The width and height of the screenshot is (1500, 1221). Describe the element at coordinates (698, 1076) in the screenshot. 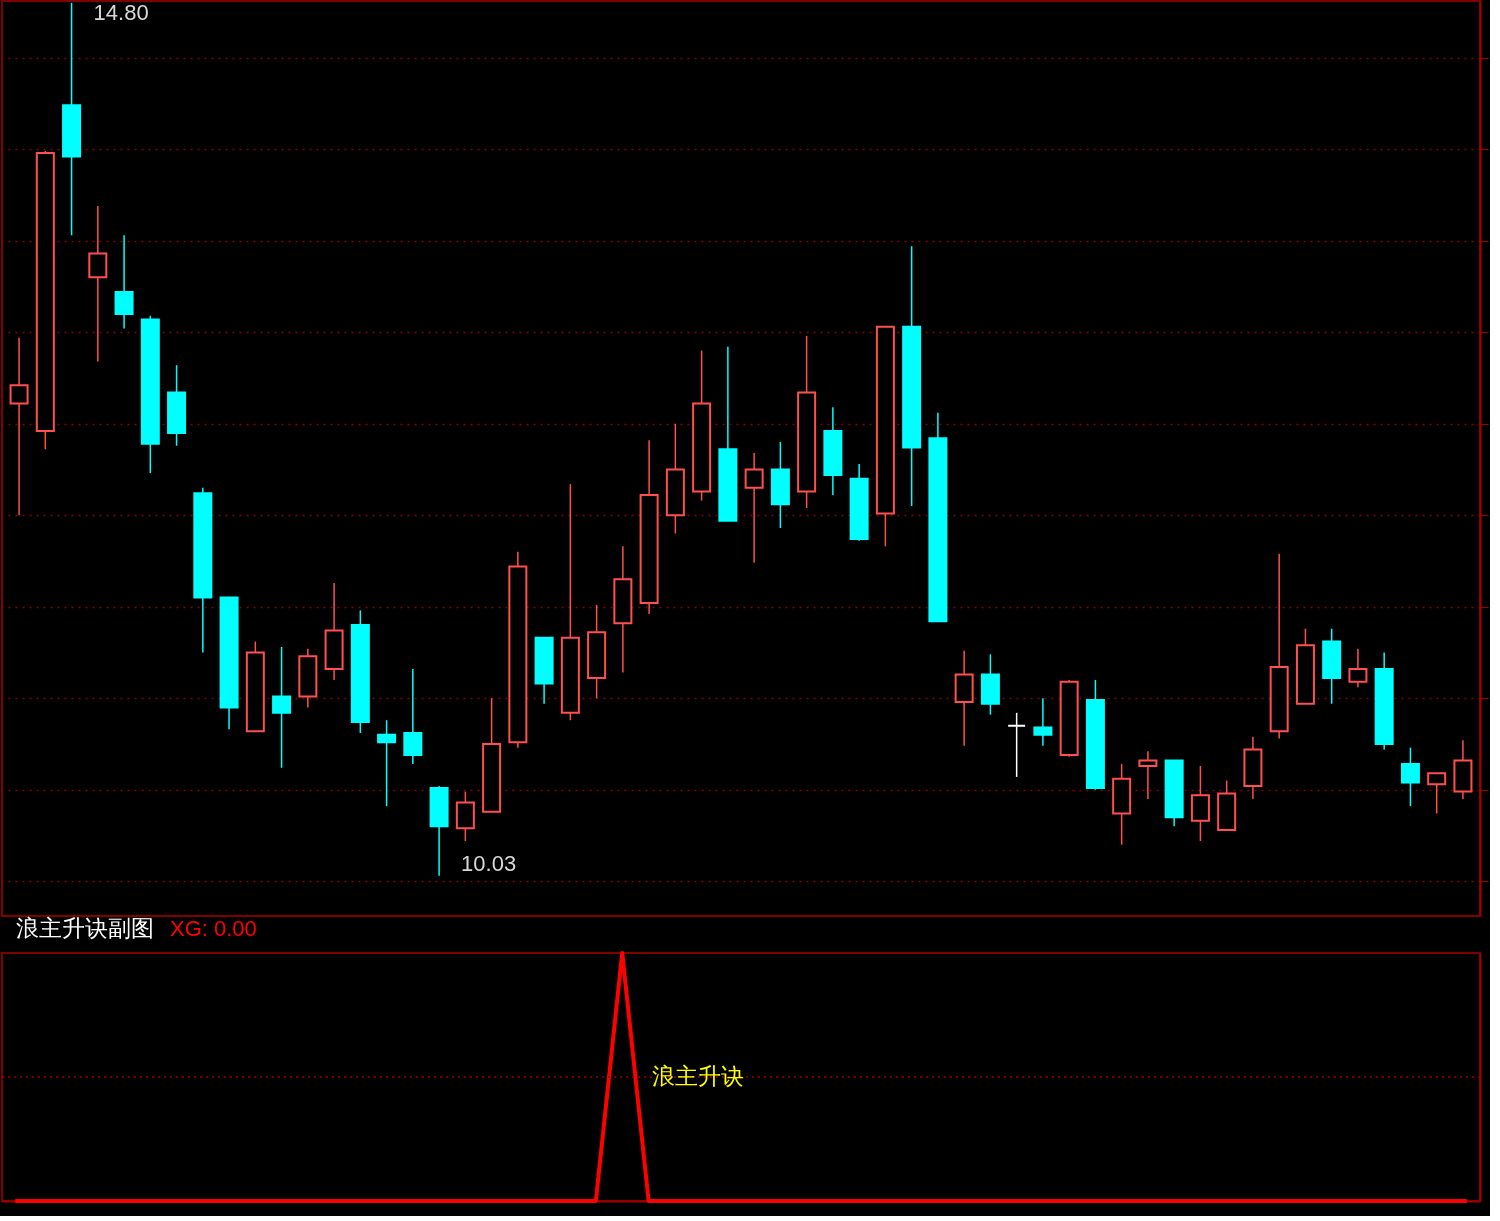

I see `annotation: 浪主升诀` at that location.